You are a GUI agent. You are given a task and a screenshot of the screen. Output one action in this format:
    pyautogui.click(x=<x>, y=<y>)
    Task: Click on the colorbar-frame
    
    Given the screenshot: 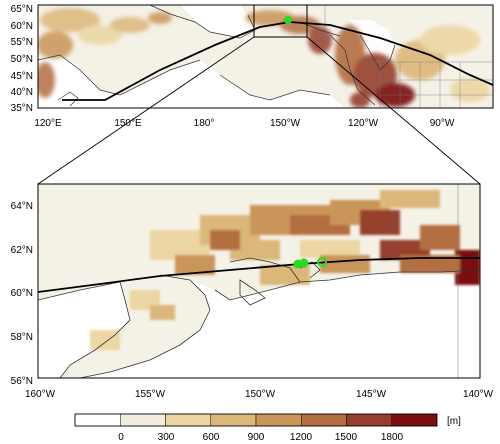 What is the action you would take?
    pyautogui.click(x=256, y=420)
    